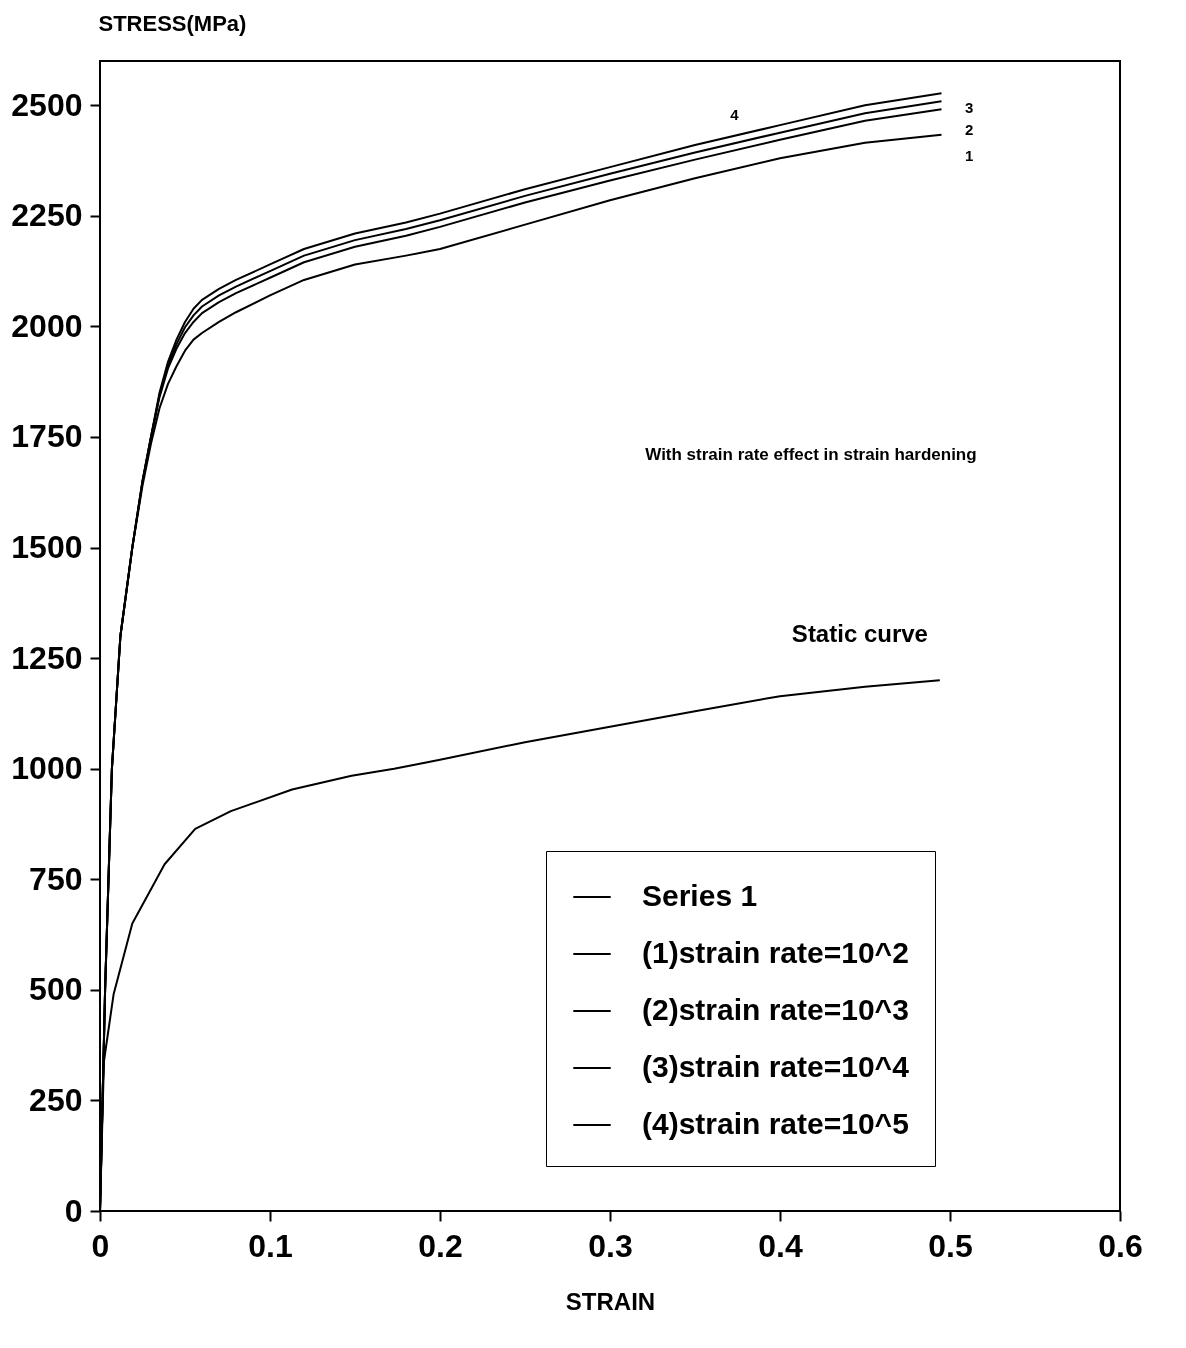 Image resolution: width=1186 pixels, height=1348 pixels. What do you see at coordinates (47, 104) in the screenshot?
I see `y-tick-label: 2500` at bounding box center [47, 104].